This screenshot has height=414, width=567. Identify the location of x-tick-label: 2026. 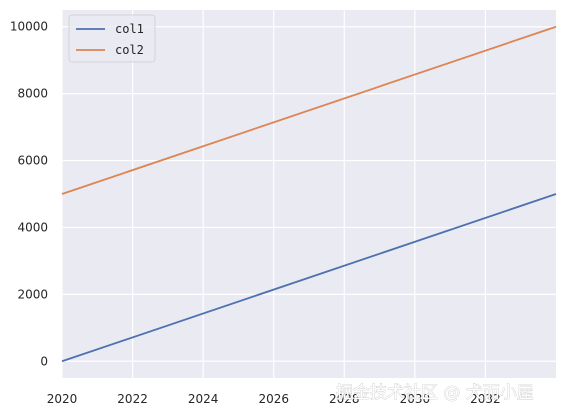
(273, 399).